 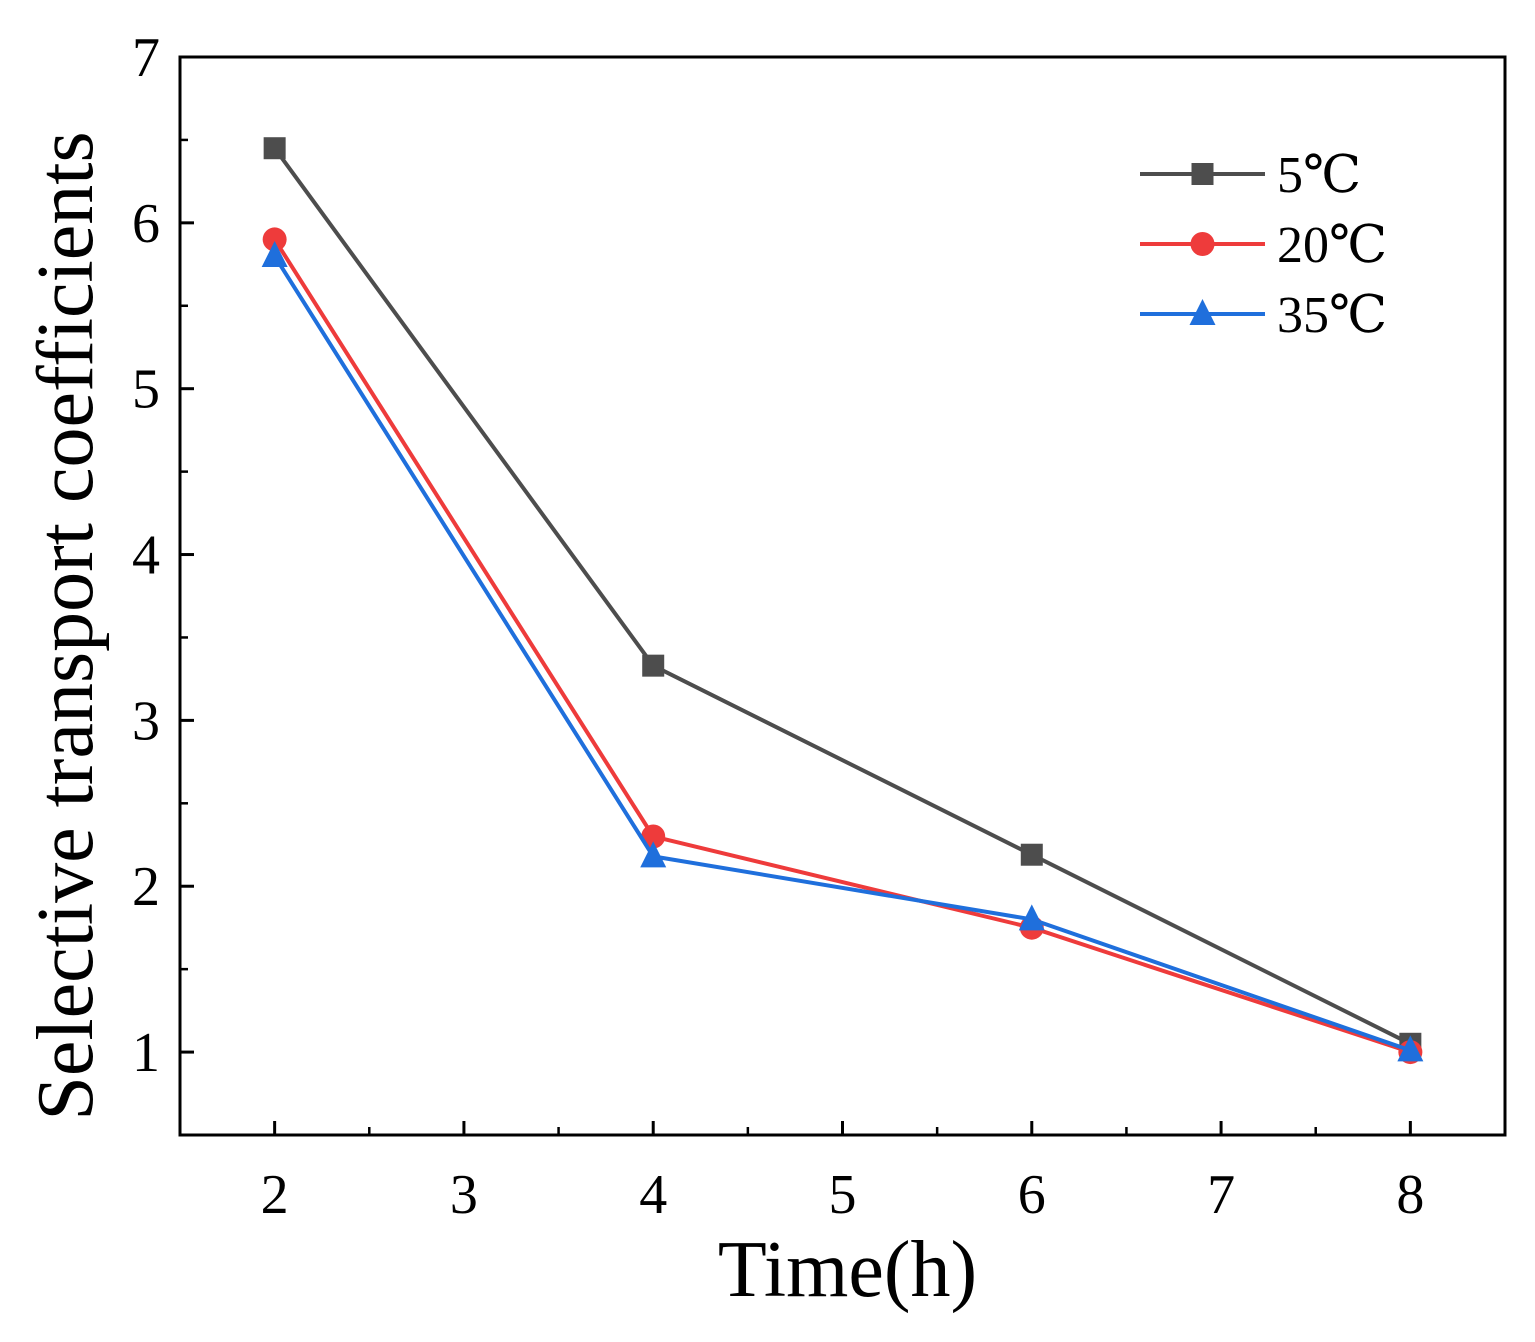 I want to click on y-tick-label: 4, so click(x=146, y=556).